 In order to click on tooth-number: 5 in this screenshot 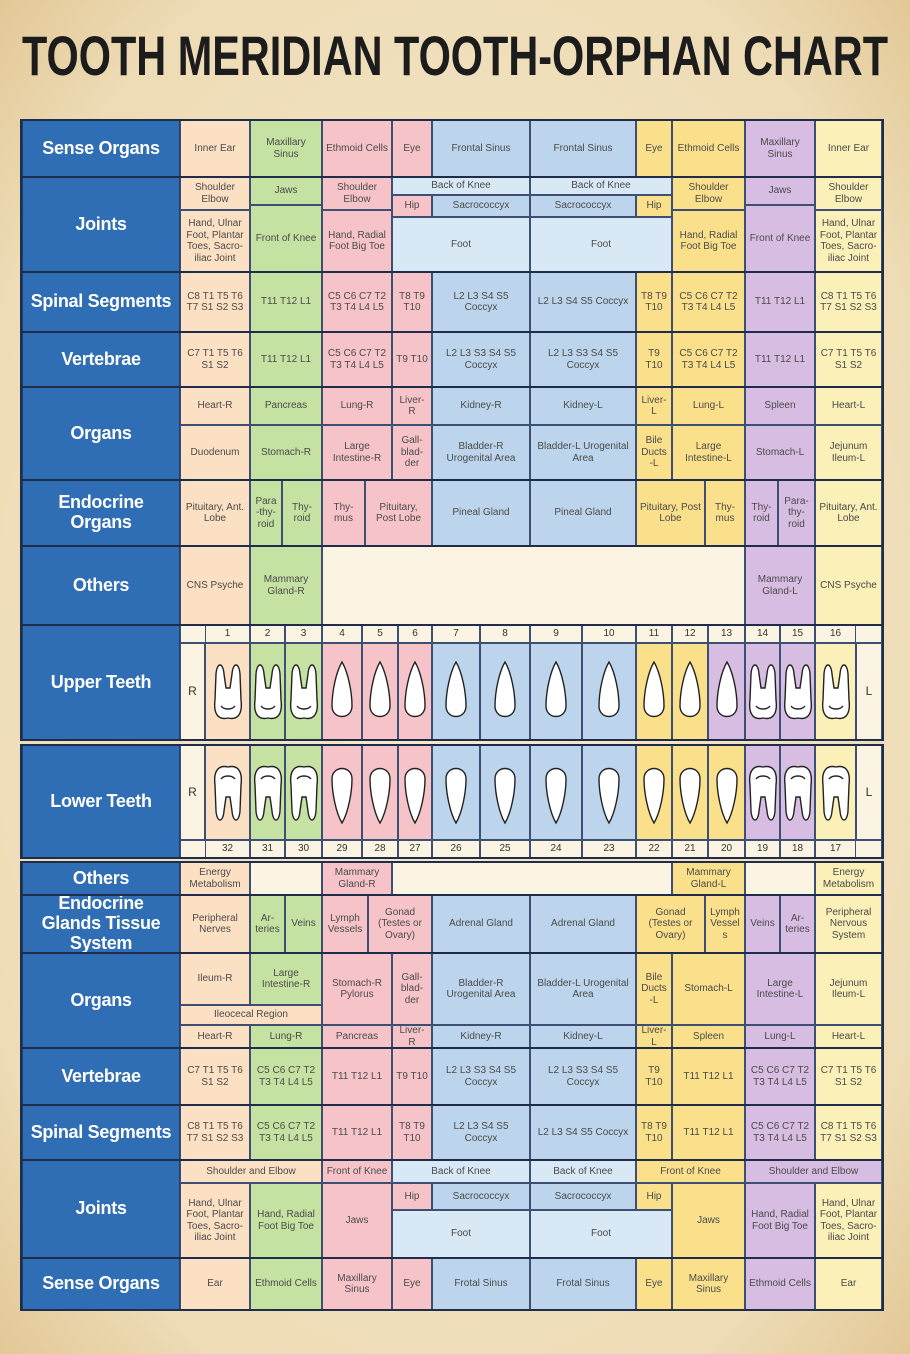, I will do `click(380, 634)`.